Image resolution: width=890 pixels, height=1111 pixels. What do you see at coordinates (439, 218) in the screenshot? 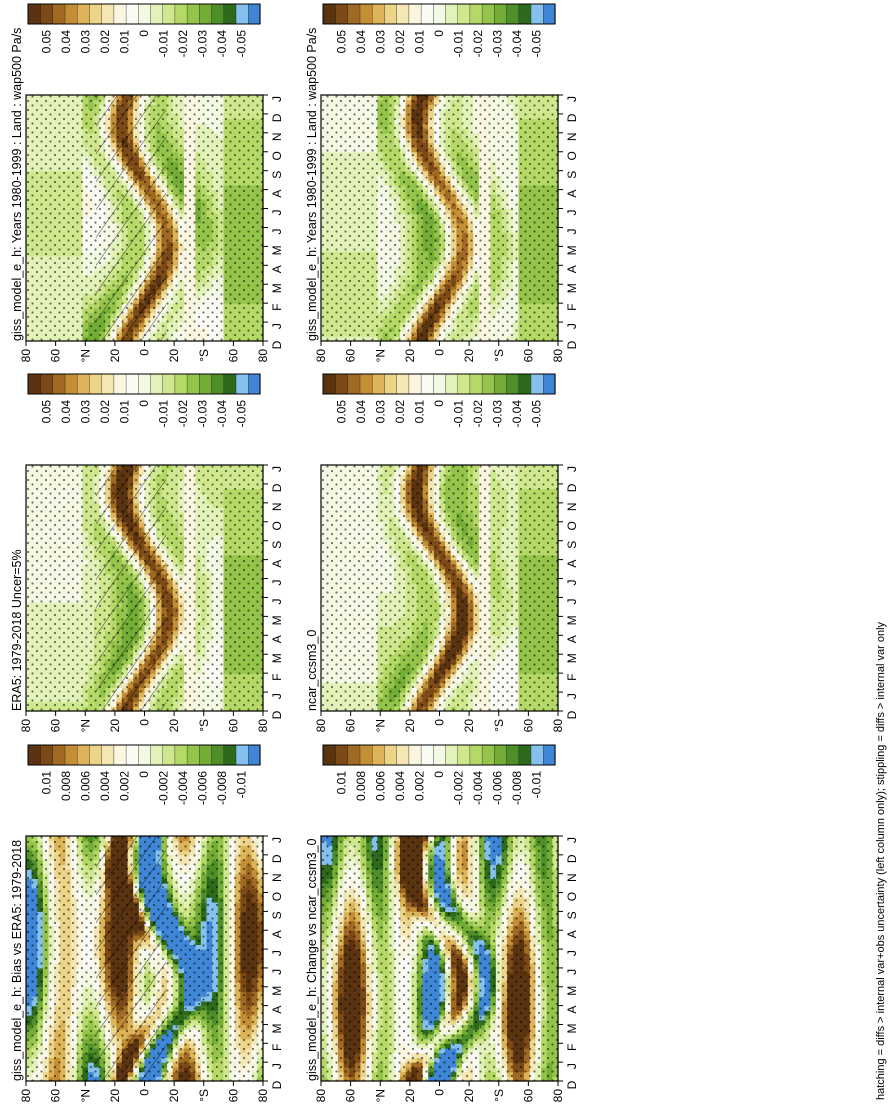
I see `stippling` at bounding box center [439, 218].